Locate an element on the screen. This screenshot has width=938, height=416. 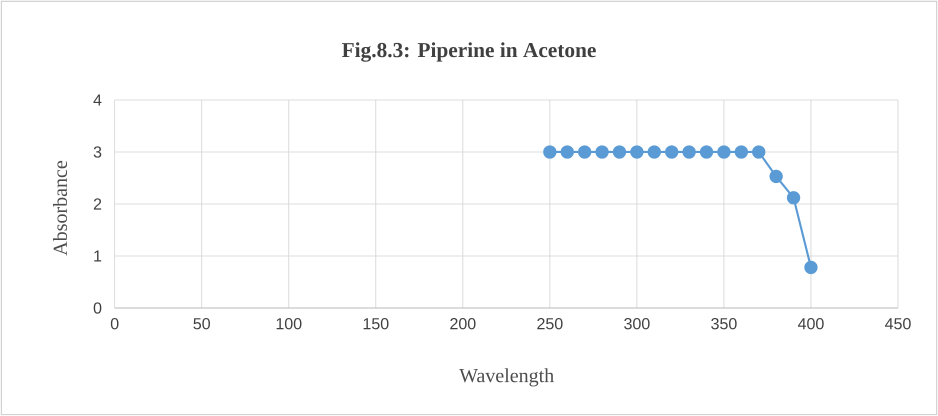
y-tick-label: 1 is located at coordinates (98, 256).